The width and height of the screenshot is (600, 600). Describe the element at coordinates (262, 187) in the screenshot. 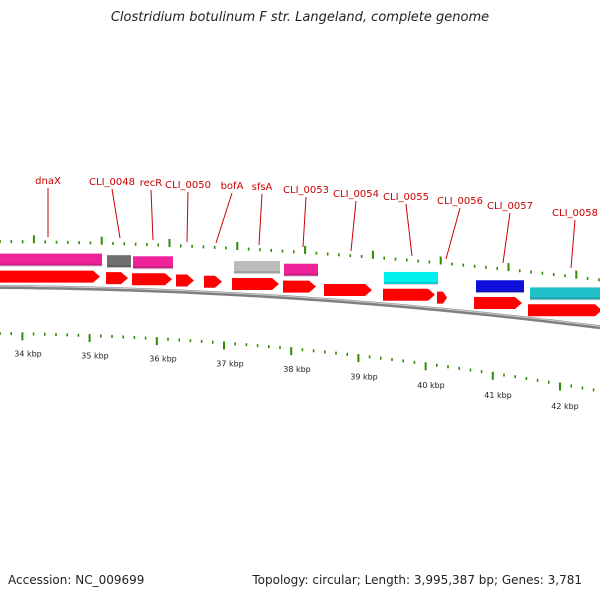

I see `gene-label: sfsA` at that location.